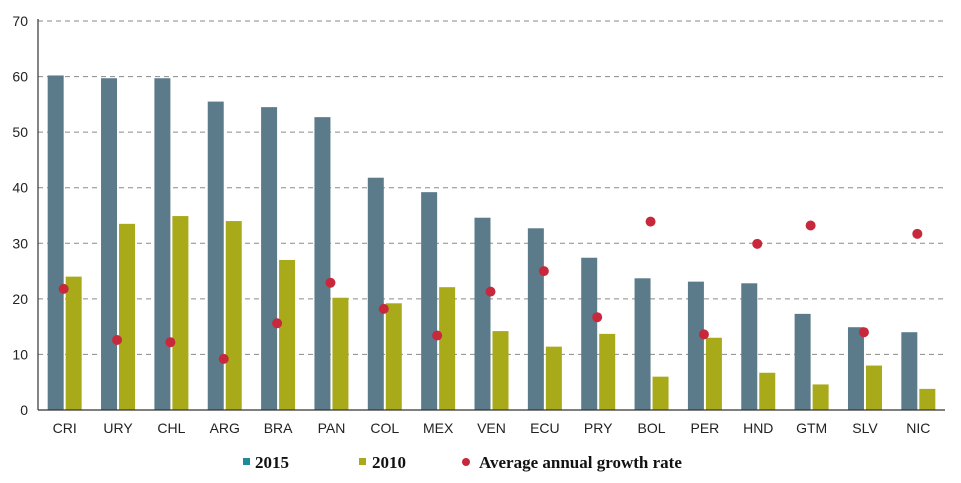 This screenshot has height=483, width=961. Describe the element at coordinates (580, 462) in the screenshot. I see `legend-label-growth: Average annual growth rate` at that location.